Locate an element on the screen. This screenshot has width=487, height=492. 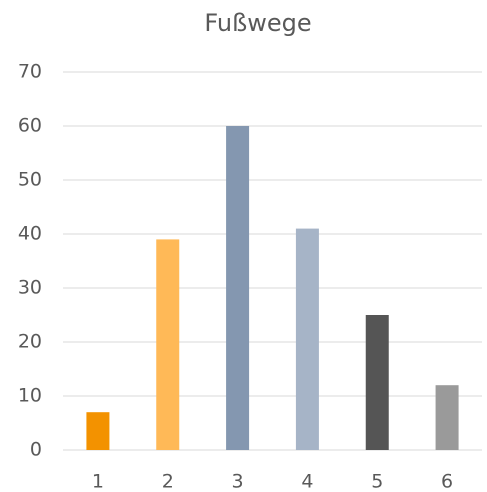
y-tick-label: 30 is located at coordinates (30, 288).